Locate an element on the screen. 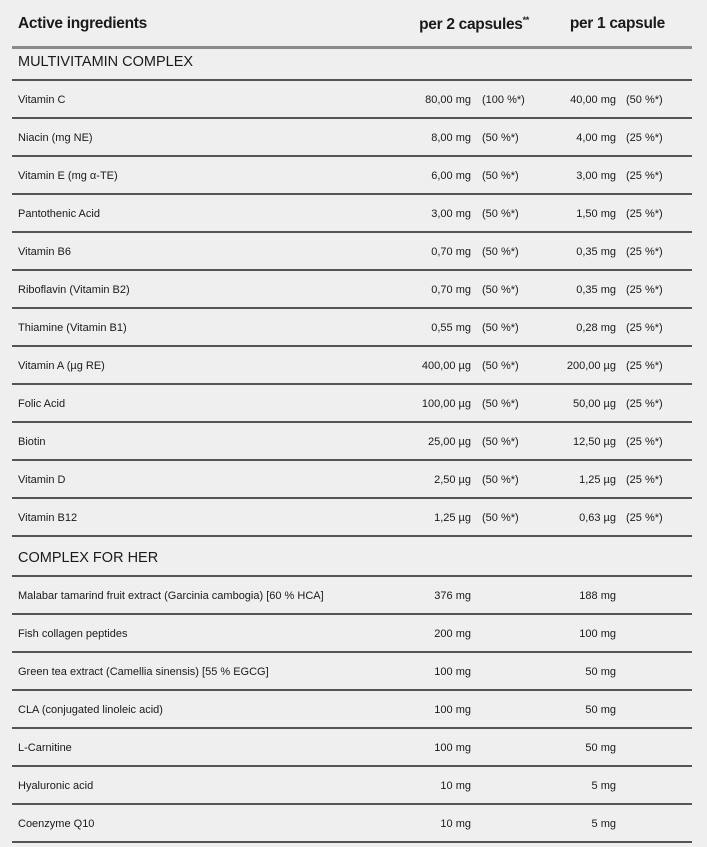  amount-per-1: 50,00 µg is located at coordinates (594, 404).